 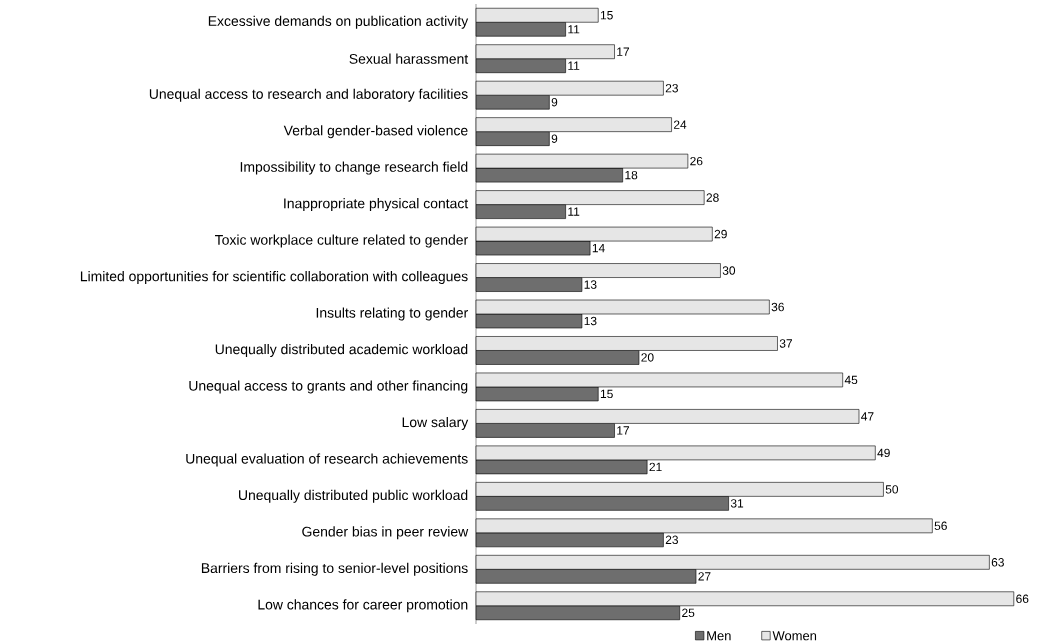 I want to click on data-label: 47, so click(x=867, y=416).